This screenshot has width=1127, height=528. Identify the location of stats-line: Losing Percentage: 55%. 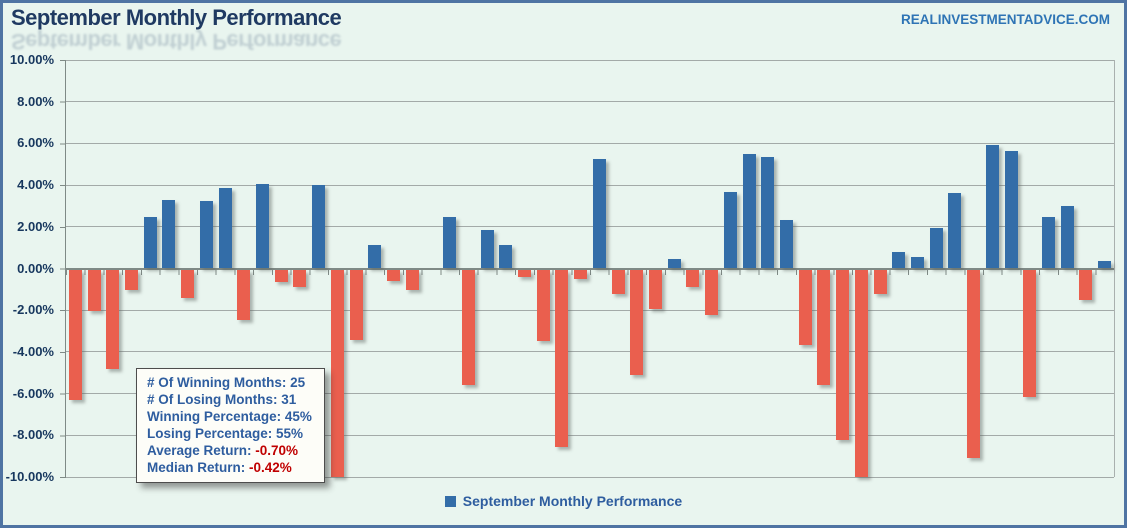
(229, 433).